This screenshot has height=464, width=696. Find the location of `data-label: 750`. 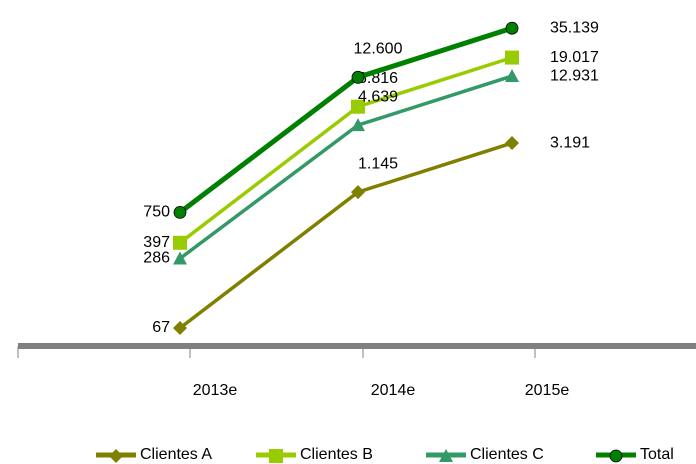

data-label: 750 is located at coordinates (156, 212).